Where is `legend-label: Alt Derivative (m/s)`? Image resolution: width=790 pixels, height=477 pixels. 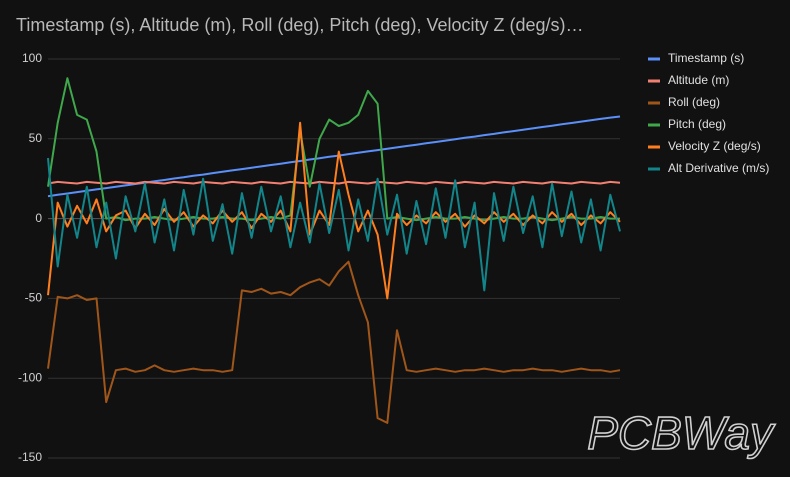 legend-label: Alt Derivative (m/s) is located at coordinates (718, 168).